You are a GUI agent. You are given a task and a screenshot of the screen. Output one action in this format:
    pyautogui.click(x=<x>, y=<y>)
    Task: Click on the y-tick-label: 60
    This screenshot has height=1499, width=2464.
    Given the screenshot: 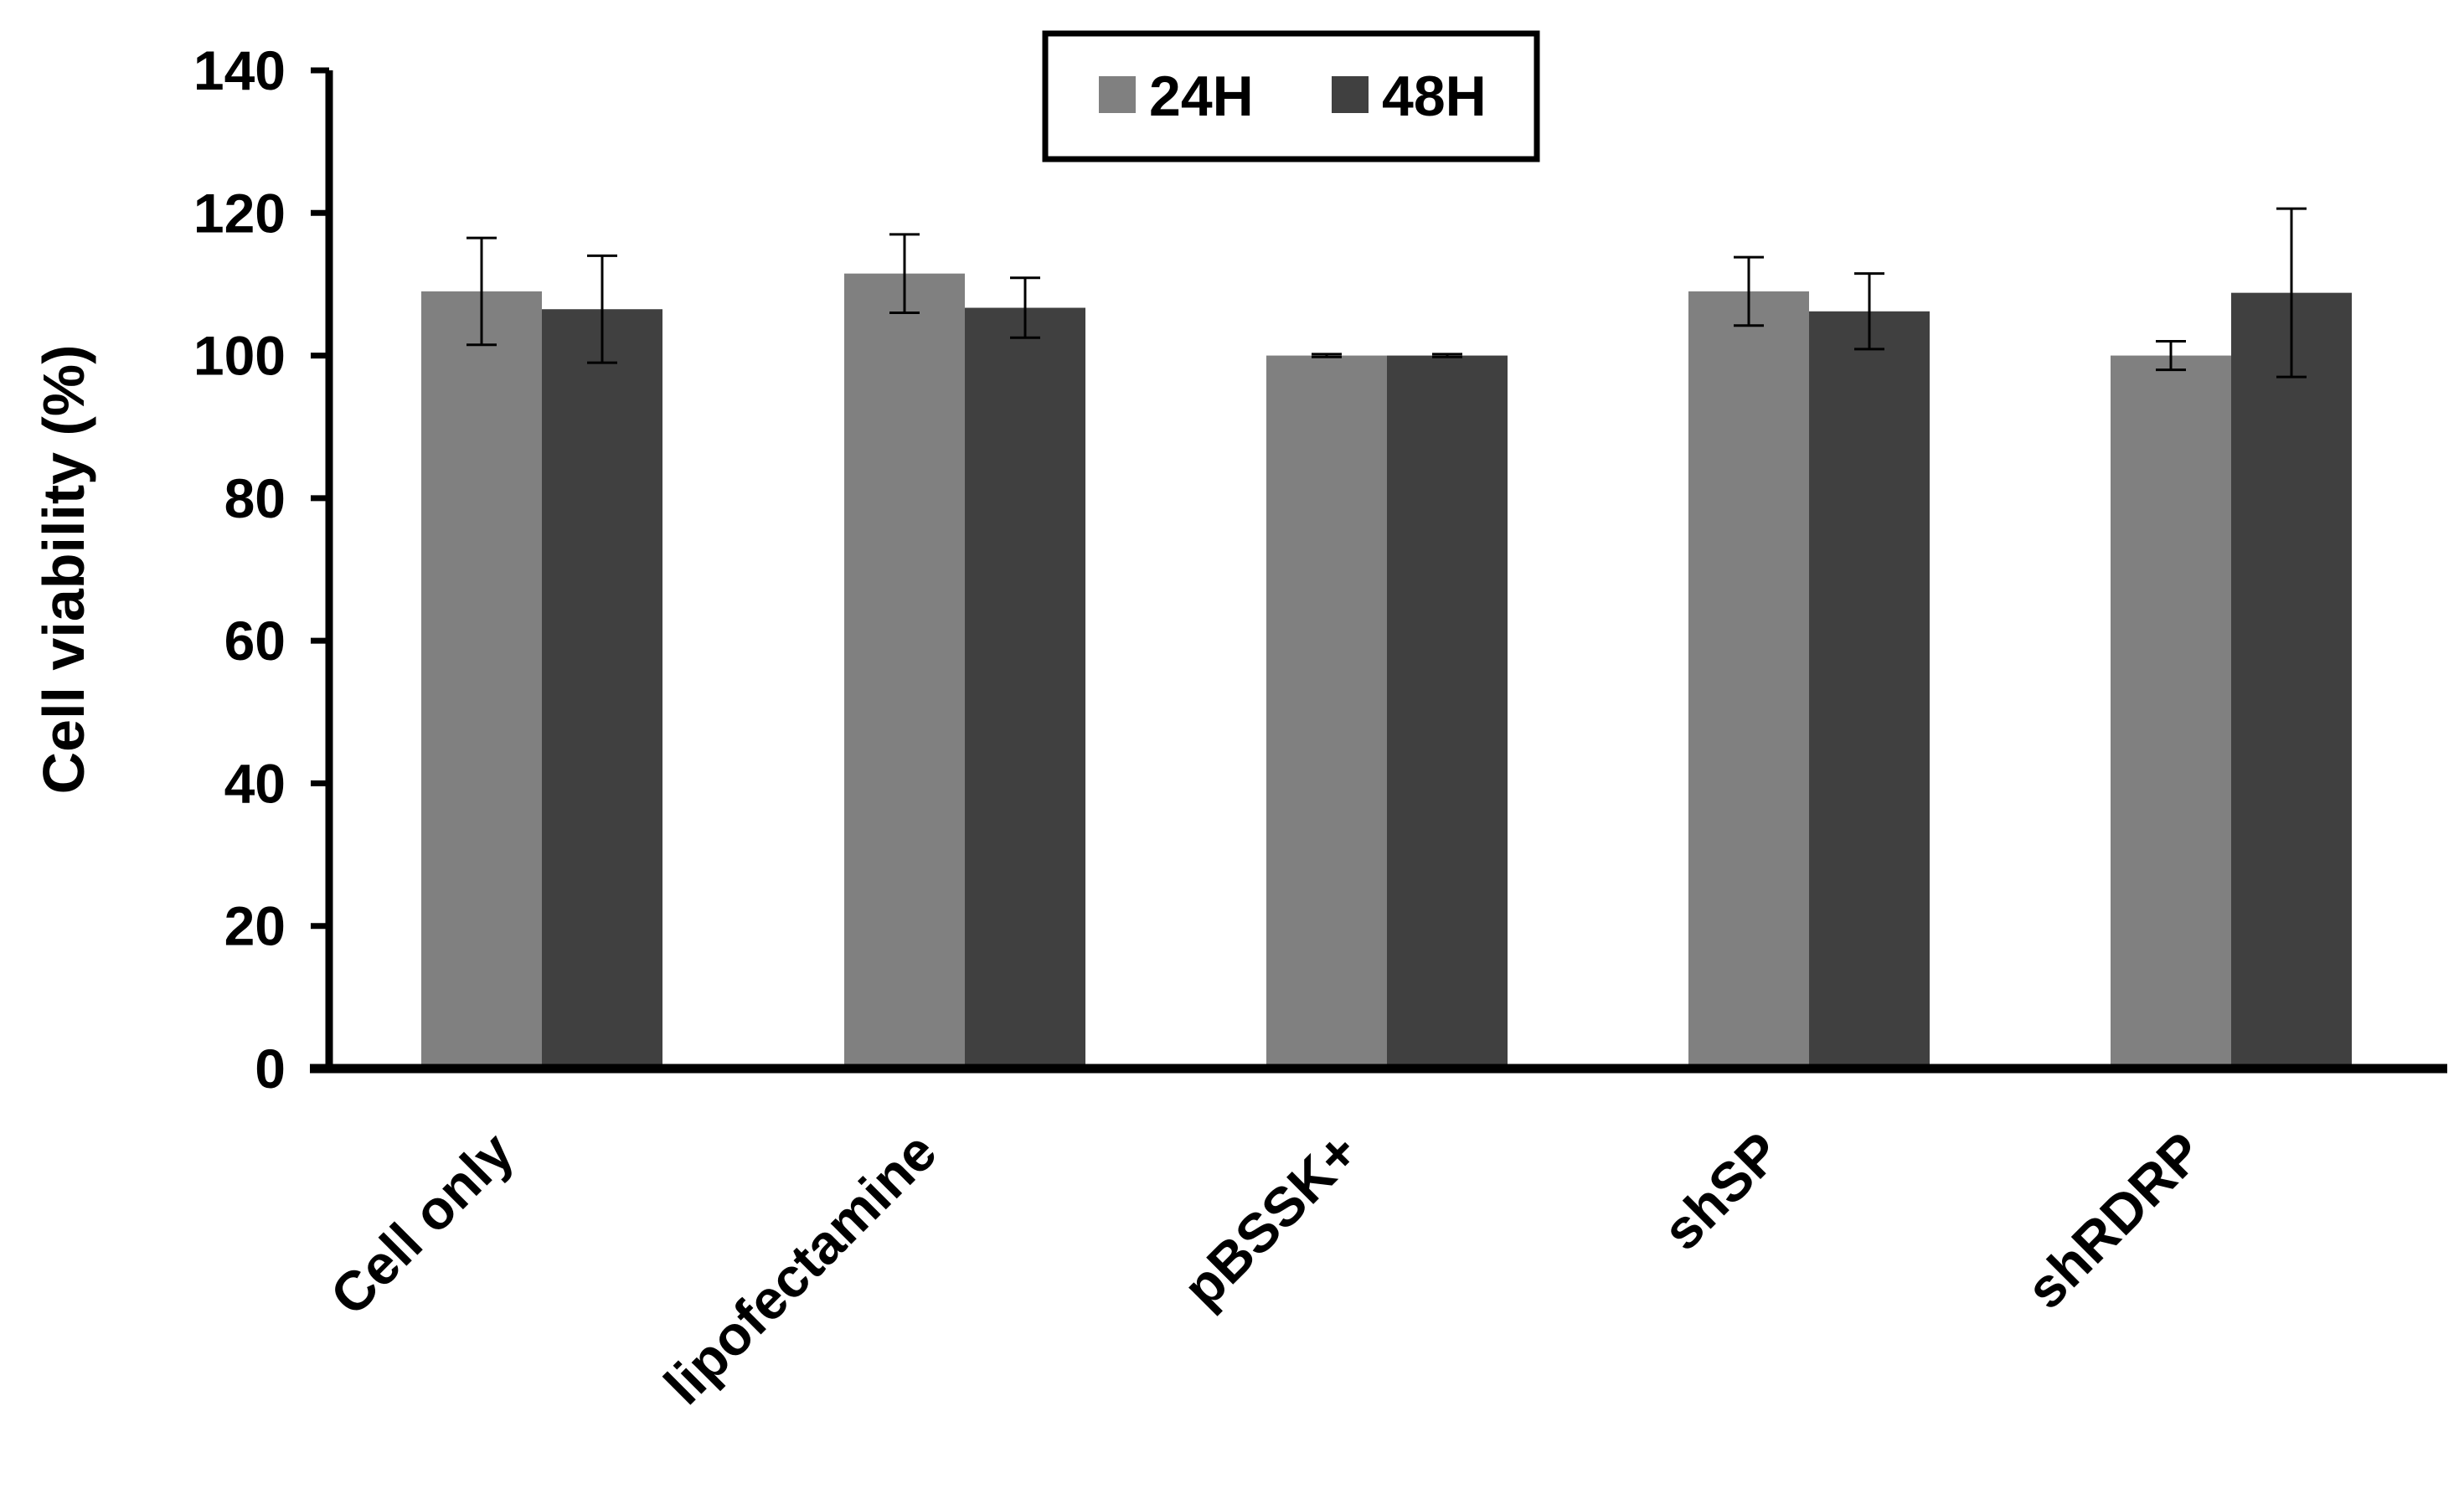 What is the action you would take?
    pyautogui.click(x=255, y=641)
    